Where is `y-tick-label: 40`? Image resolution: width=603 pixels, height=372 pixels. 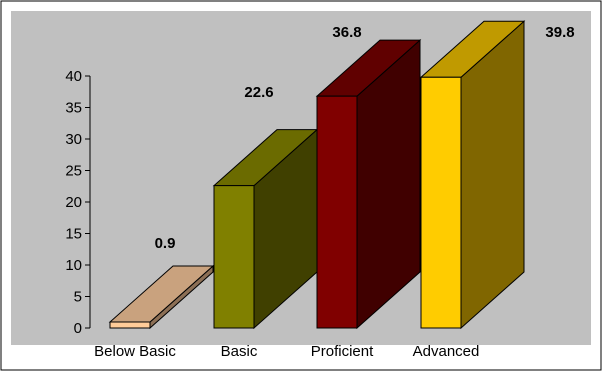
y-tick-label: 40 is located at coordinates (73, 76).